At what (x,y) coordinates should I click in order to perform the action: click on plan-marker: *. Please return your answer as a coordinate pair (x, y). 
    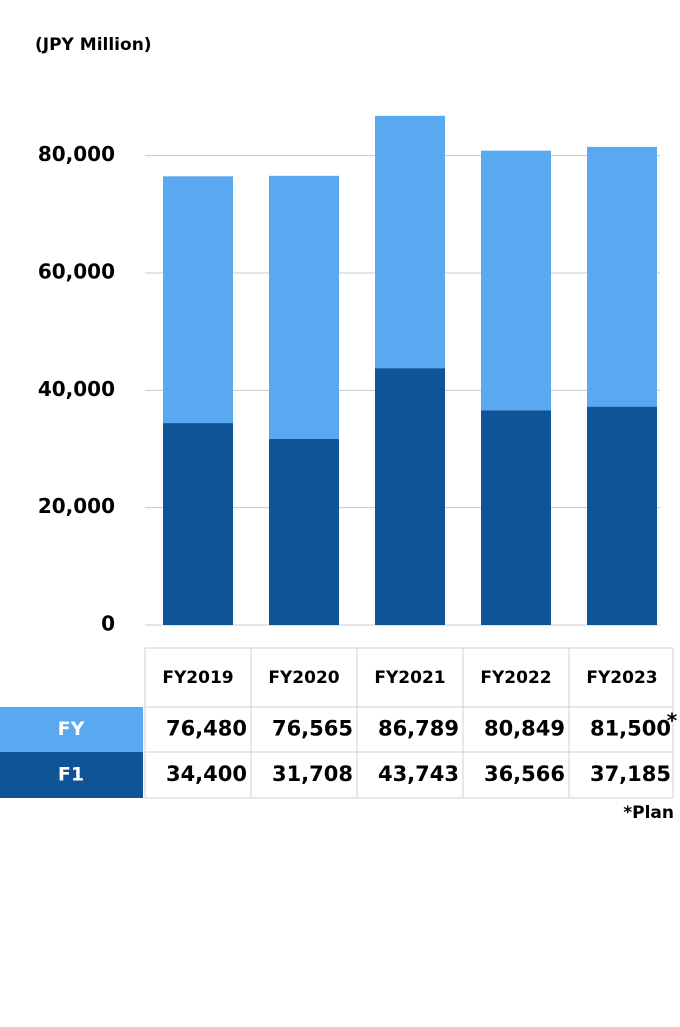
    Looking at the image, I should click on (672, 721).